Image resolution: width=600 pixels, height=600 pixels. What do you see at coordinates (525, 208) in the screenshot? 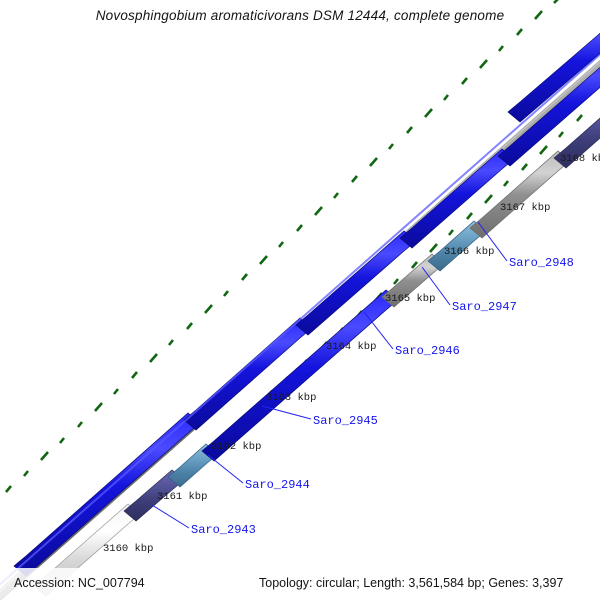
I see `tick-label: 3167 kbp` at bounding box center [525, 208].